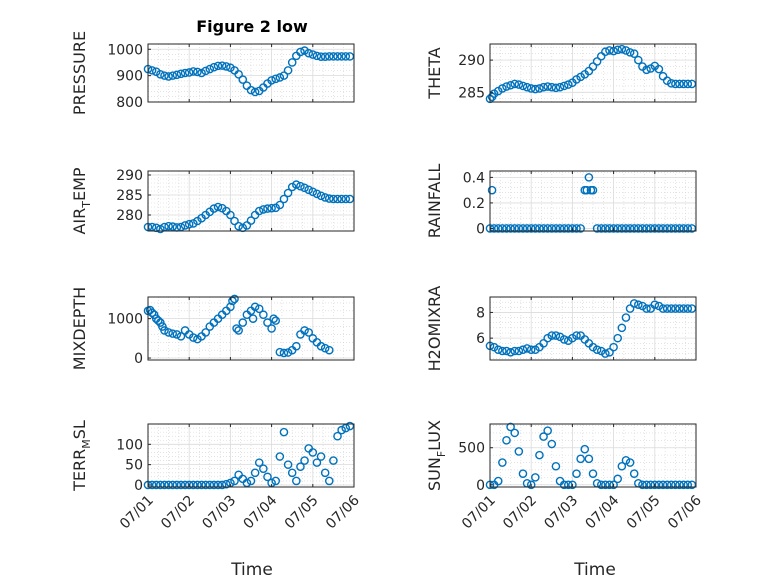 The image size is (778, 583). Describe the element at coordinates (81, 200) in the screenshot. I see `y-axis-label-air_temp: AIRTEMP` at that location.